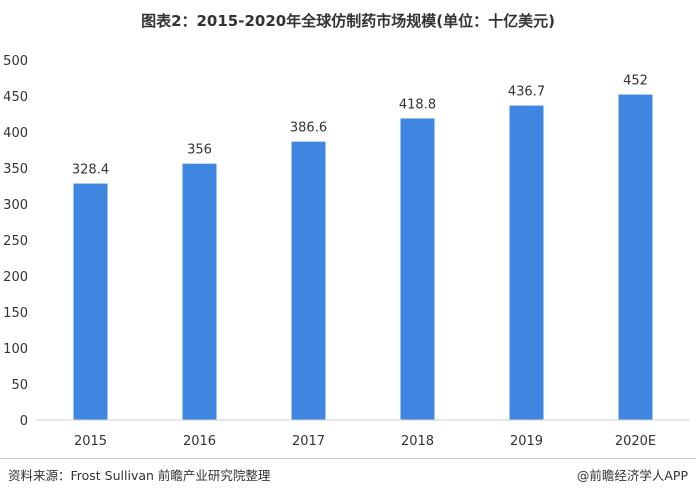 The width and height of the screenshot is (696, 493). I want to click on data-label: 356, so click(199, 150).